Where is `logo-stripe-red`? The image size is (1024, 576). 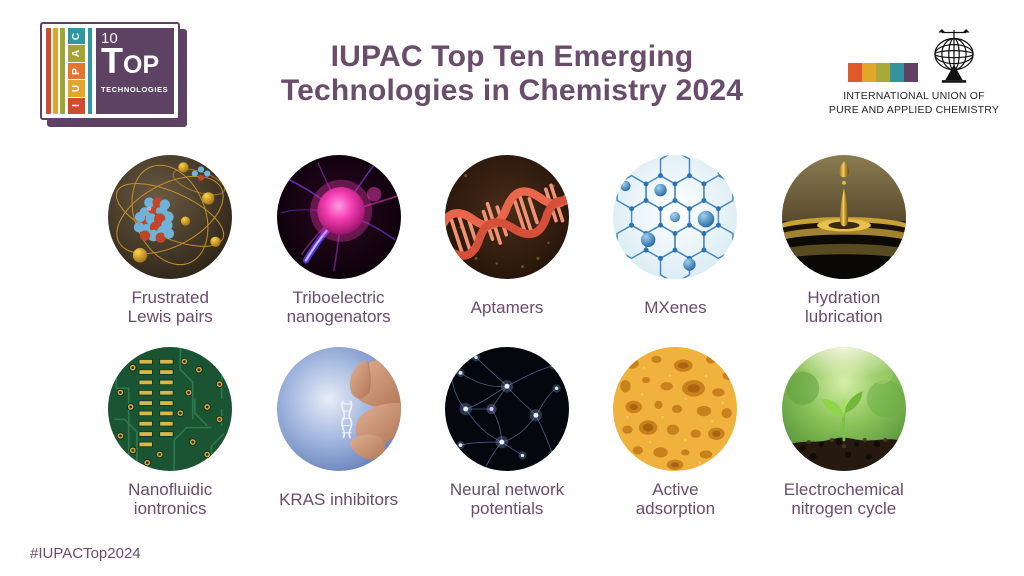
logo-stripe-red is located at coordinates (48, 71).